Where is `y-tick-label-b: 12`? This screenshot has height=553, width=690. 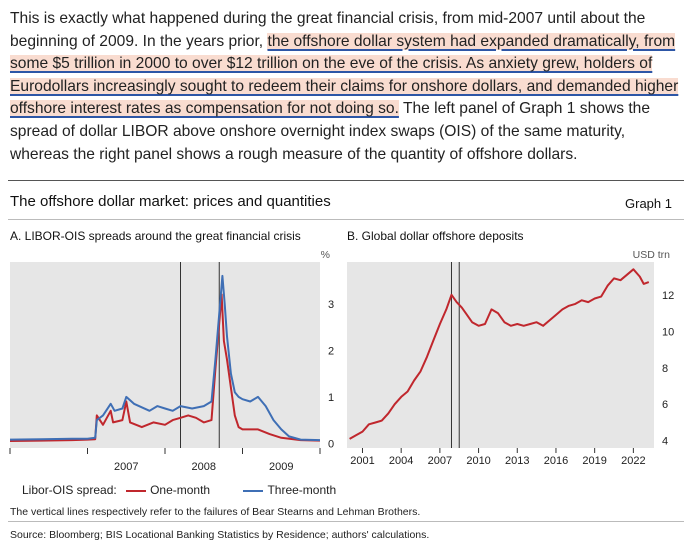
y-tick-label-b: 12 is located at coordinates (668, 296).